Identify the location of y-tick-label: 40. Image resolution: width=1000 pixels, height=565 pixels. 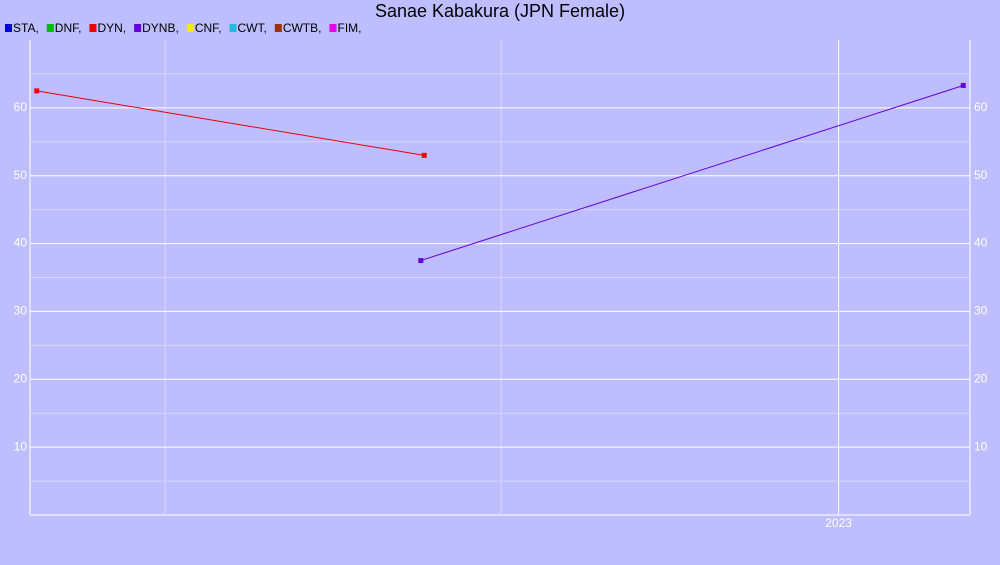
(21, 243).